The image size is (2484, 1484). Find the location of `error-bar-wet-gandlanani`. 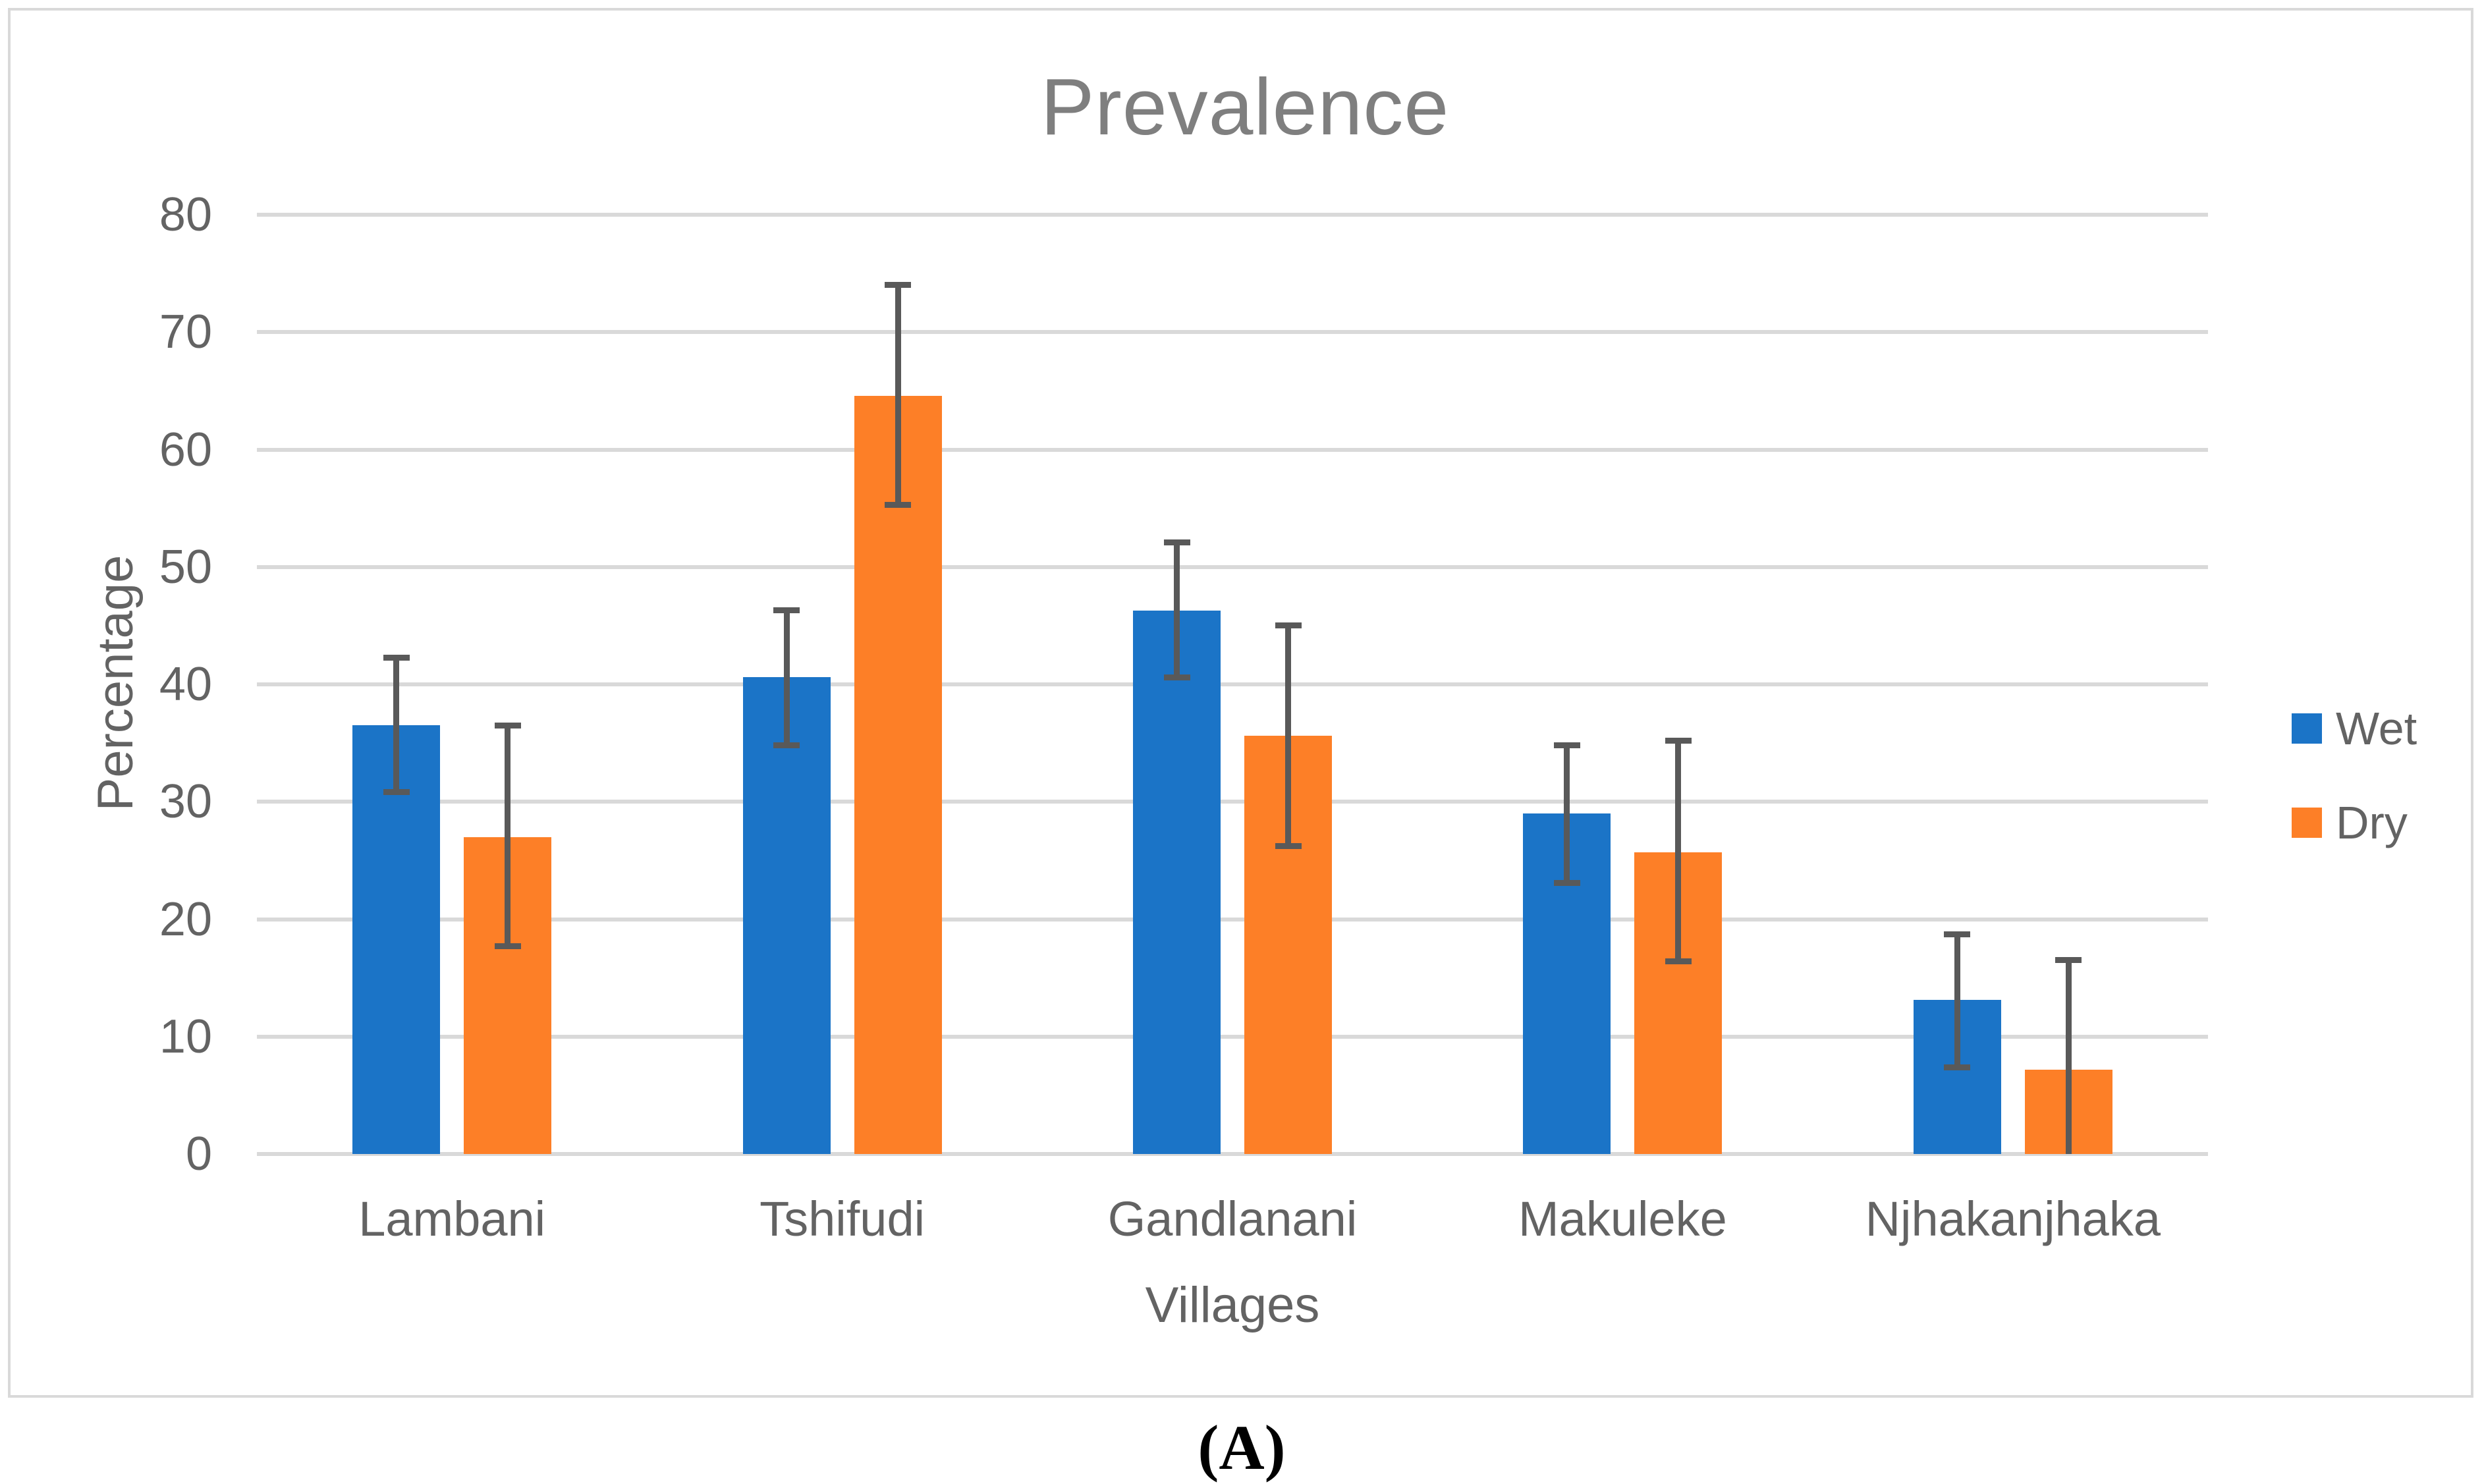

error-bar-wet-gandlanani is located at coordinates (1177, 610).